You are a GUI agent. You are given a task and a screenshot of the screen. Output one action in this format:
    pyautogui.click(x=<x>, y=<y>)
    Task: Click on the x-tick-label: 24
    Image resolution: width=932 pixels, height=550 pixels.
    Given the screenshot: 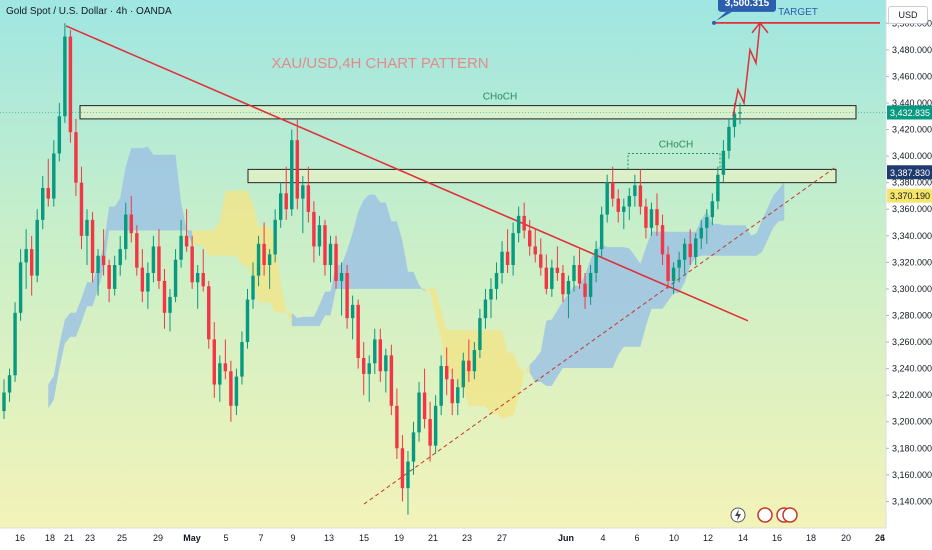 What is the action you would take?
    pyautogui.click(x=880, y=538)
    